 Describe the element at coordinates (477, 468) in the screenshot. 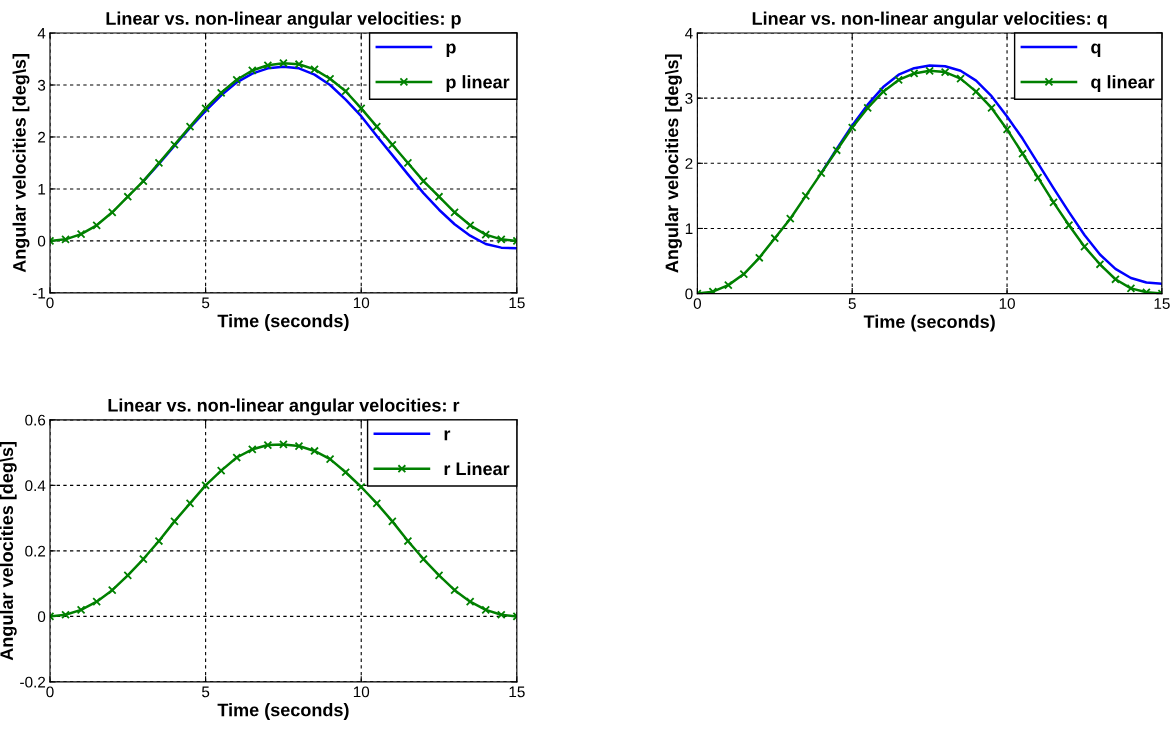

I see `legend-label: r Linear` at that location.